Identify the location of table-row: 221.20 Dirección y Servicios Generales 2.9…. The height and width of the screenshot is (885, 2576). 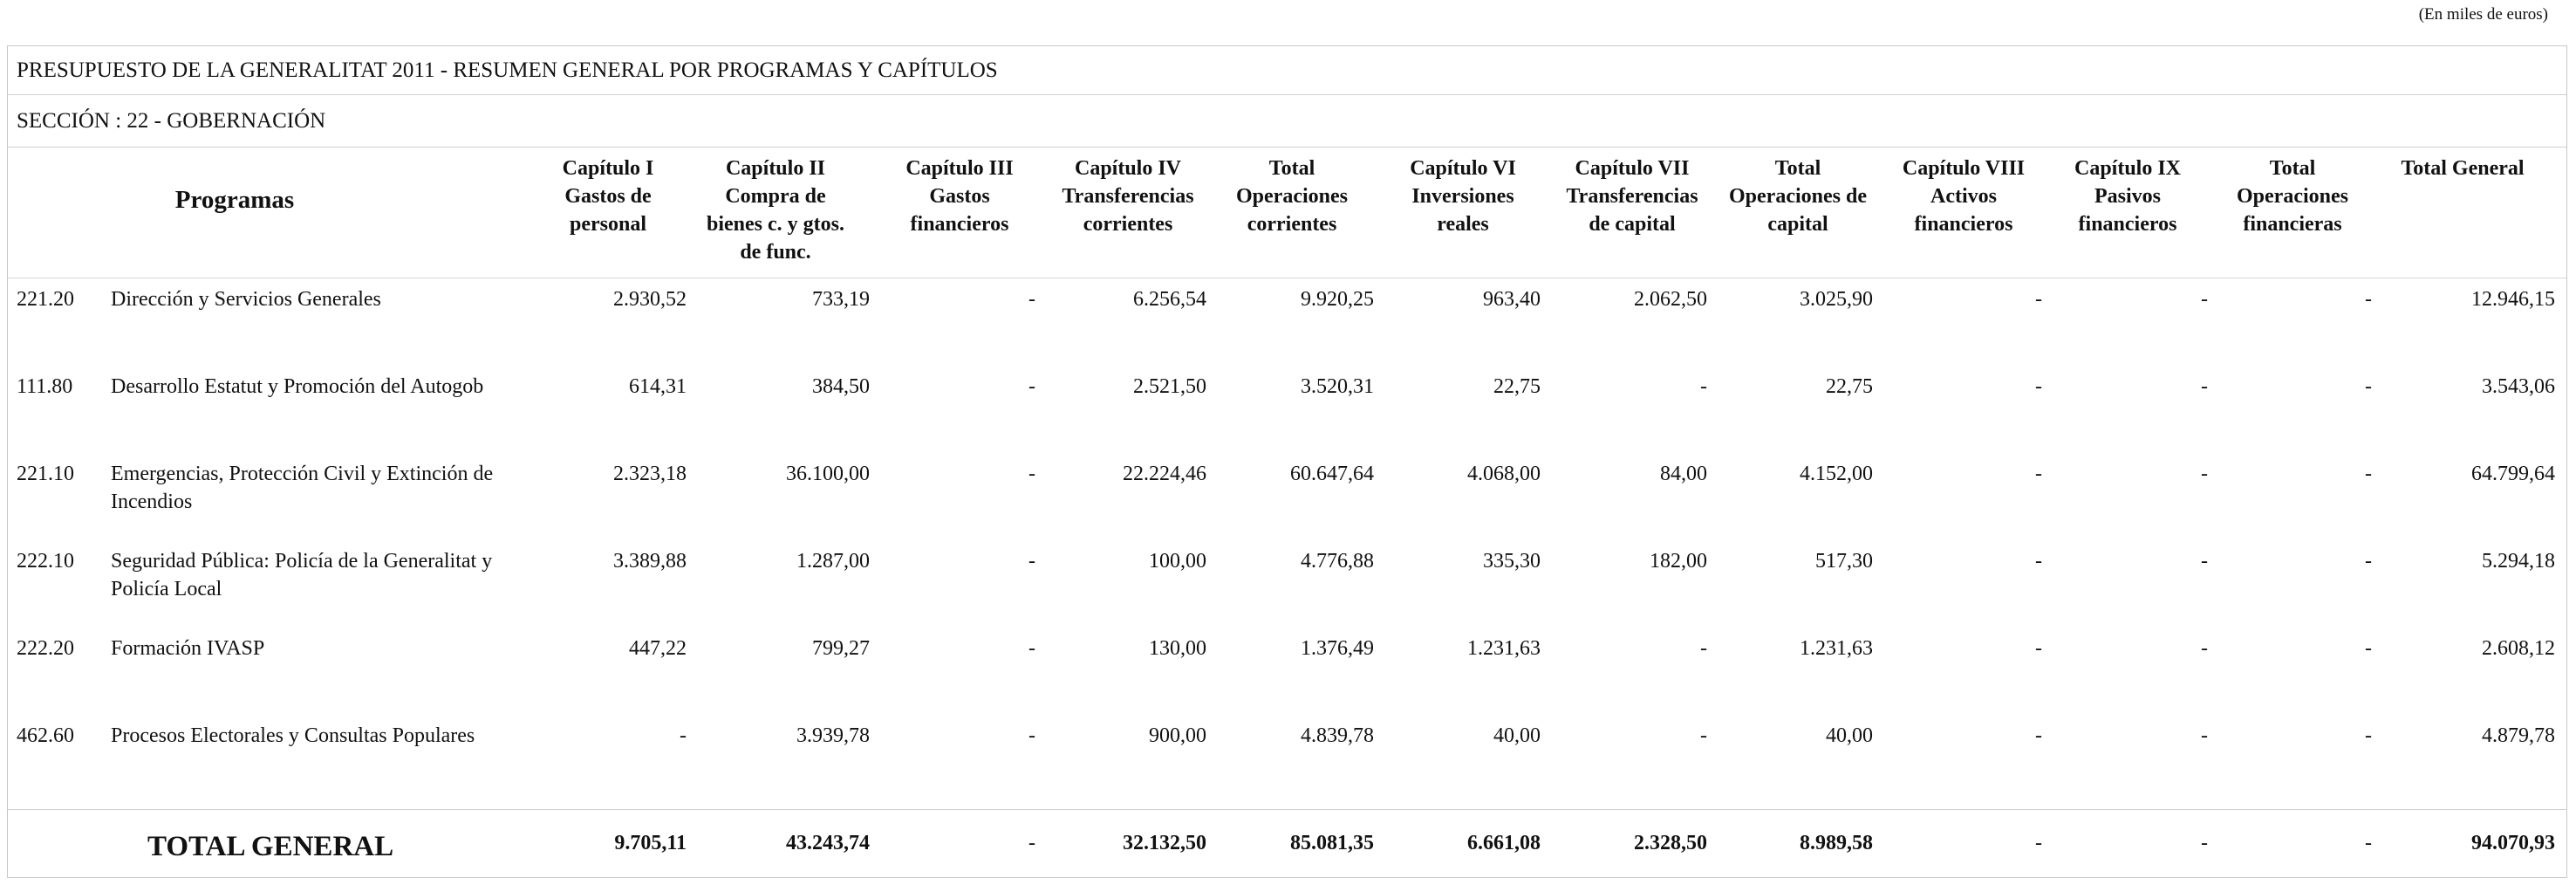
(1287, 322).